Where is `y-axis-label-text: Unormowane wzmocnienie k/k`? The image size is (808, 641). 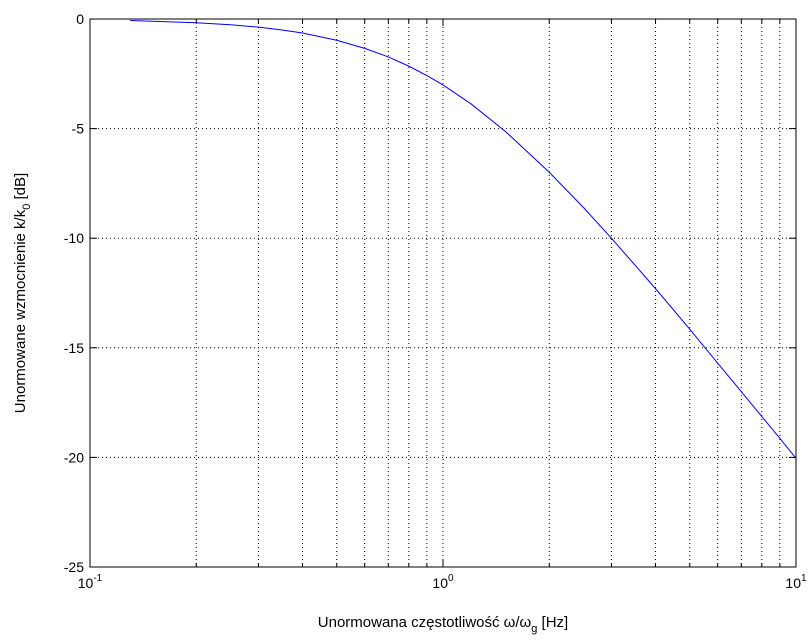
y-axis-label-text: Unormowane wzmocnienie k/k is located at coordinates (20, 311).